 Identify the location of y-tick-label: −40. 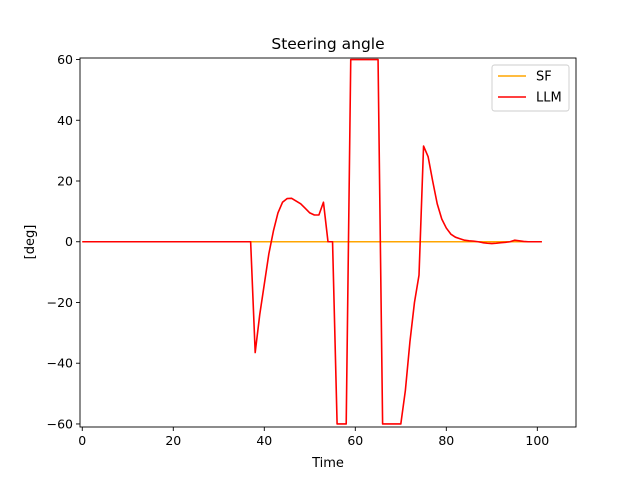
(60, 363).